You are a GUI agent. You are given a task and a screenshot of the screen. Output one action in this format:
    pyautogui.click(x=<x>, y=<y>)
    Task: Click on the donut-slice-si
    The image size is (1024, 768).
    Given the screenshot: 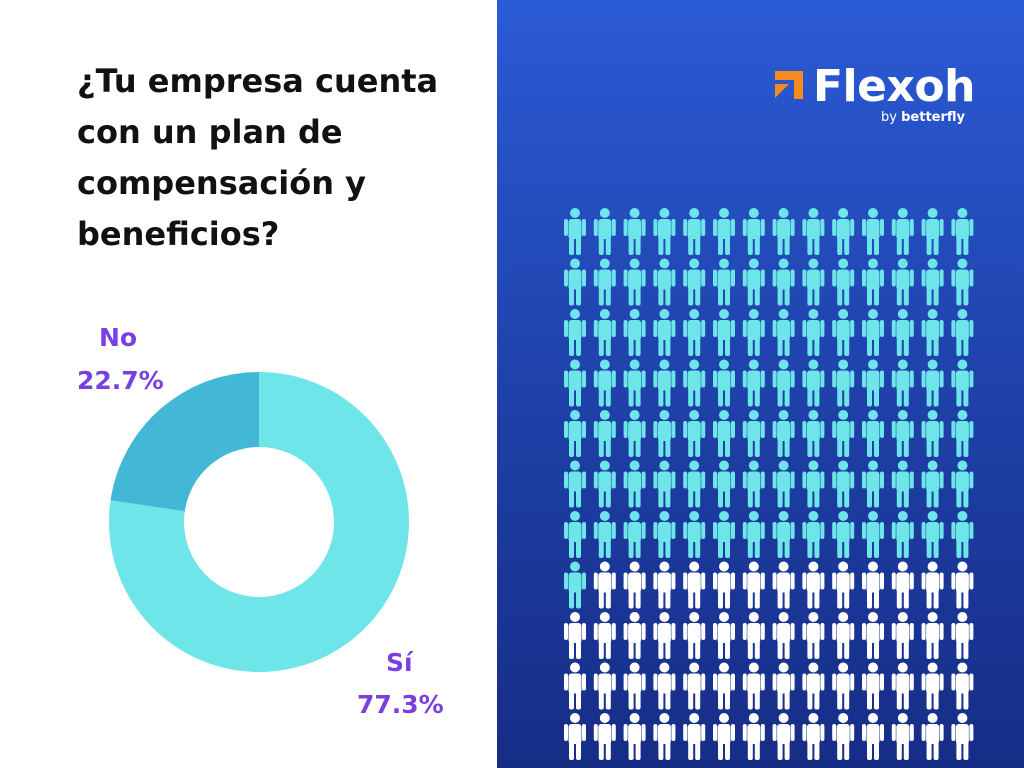 What is the action you would take?
    pyautogui.click(x=259, y=522)
    